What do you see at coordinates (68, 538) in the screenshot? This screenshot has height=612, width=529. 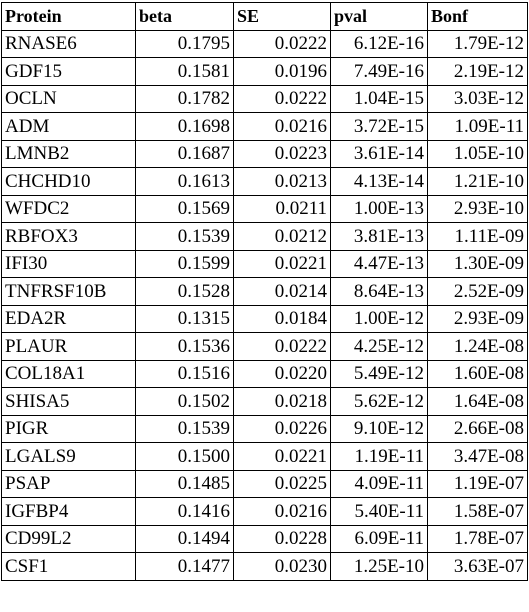 I see `protein-cell: CD99L2` at bounding box center [68, 538].